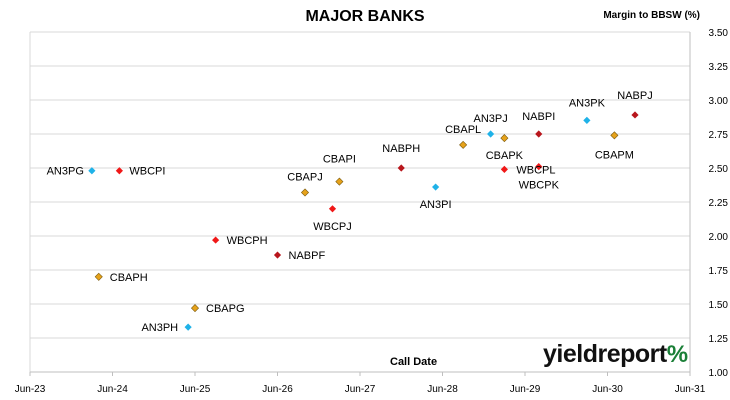 Image resolution: width=730 pixels, height=400 pixels. Describe the element at coordinates (614, 155) in the screenshot. I see `point-label-cbapm: CBAPM` at that location.